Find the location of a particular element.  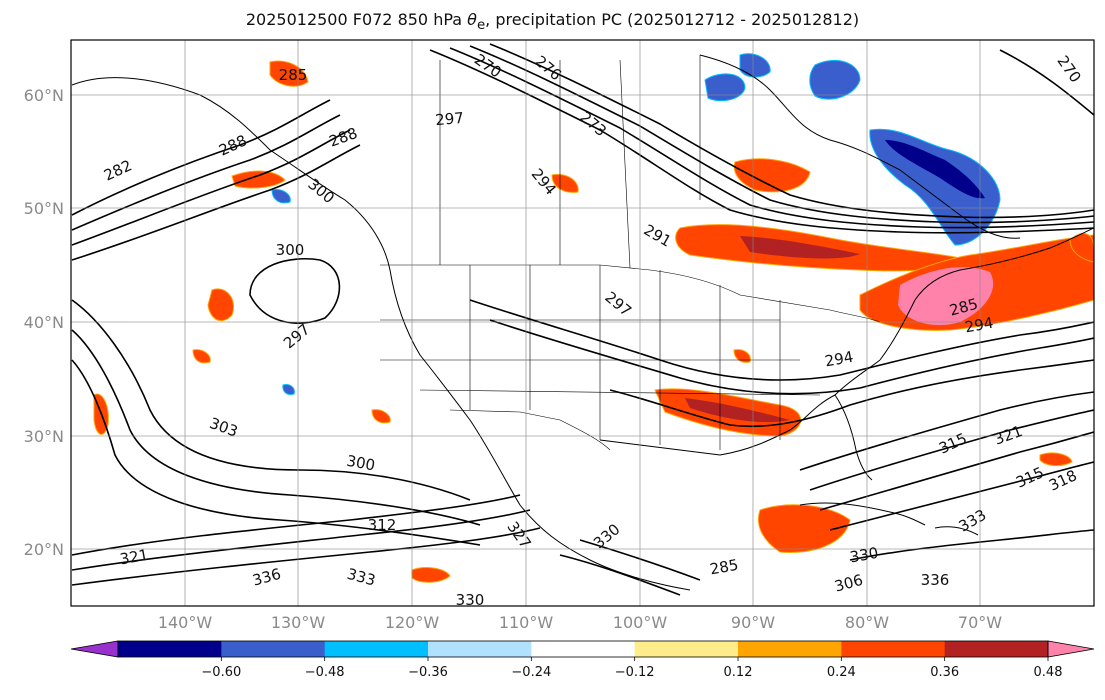

lon-label: 100°W is located at coordinates (640, 622).